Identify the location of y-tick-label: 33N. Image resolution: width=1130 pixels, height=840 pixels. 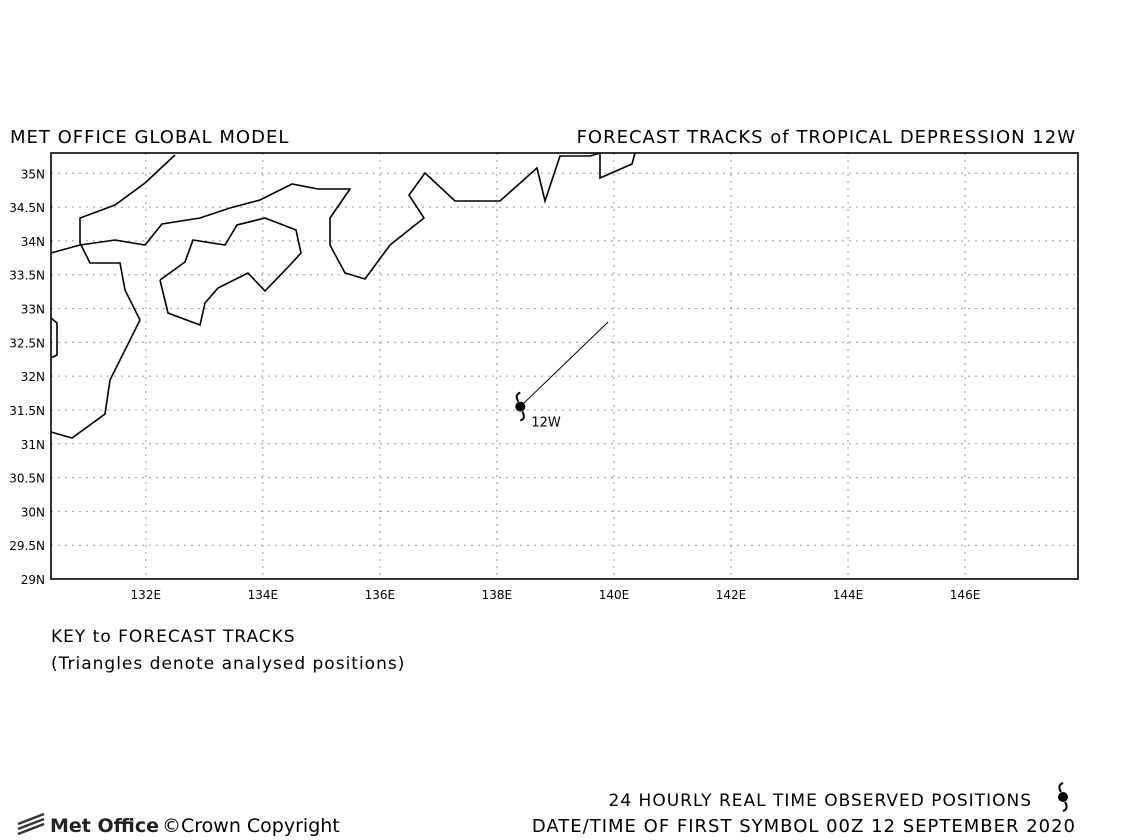
(33, 310).